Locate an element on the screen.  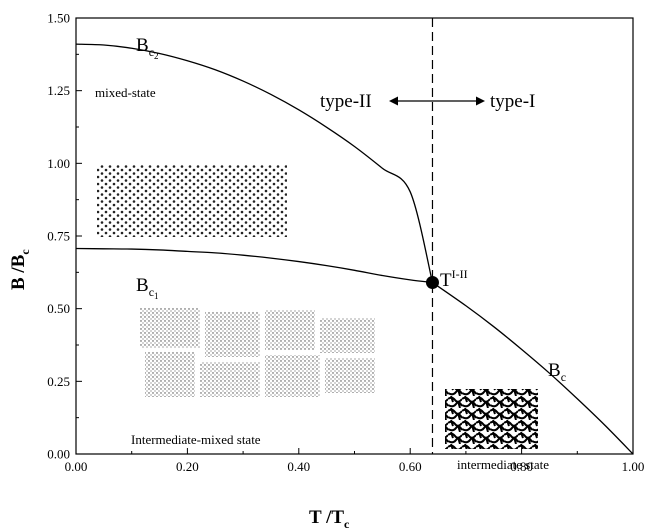
tricritical-point is located at coordinates (432, 283).